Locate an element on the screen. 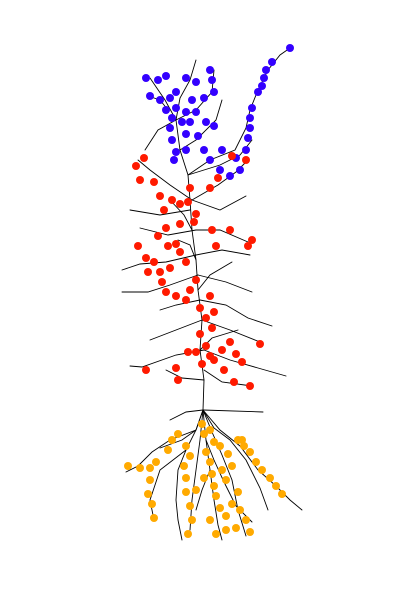 The image size is (403, 602). apical-tuft-markers is located at coordinates (218, 112).